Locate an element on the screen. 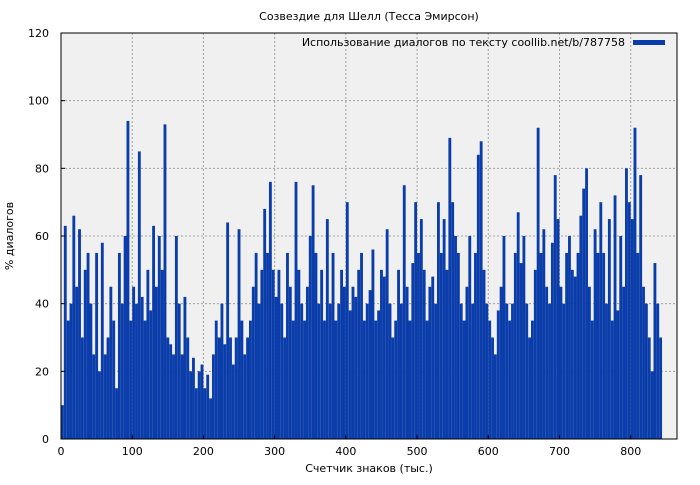 This screenshot has width=700, height=485. y-axis-label: % диалогов is located at coordinates (9, 236).